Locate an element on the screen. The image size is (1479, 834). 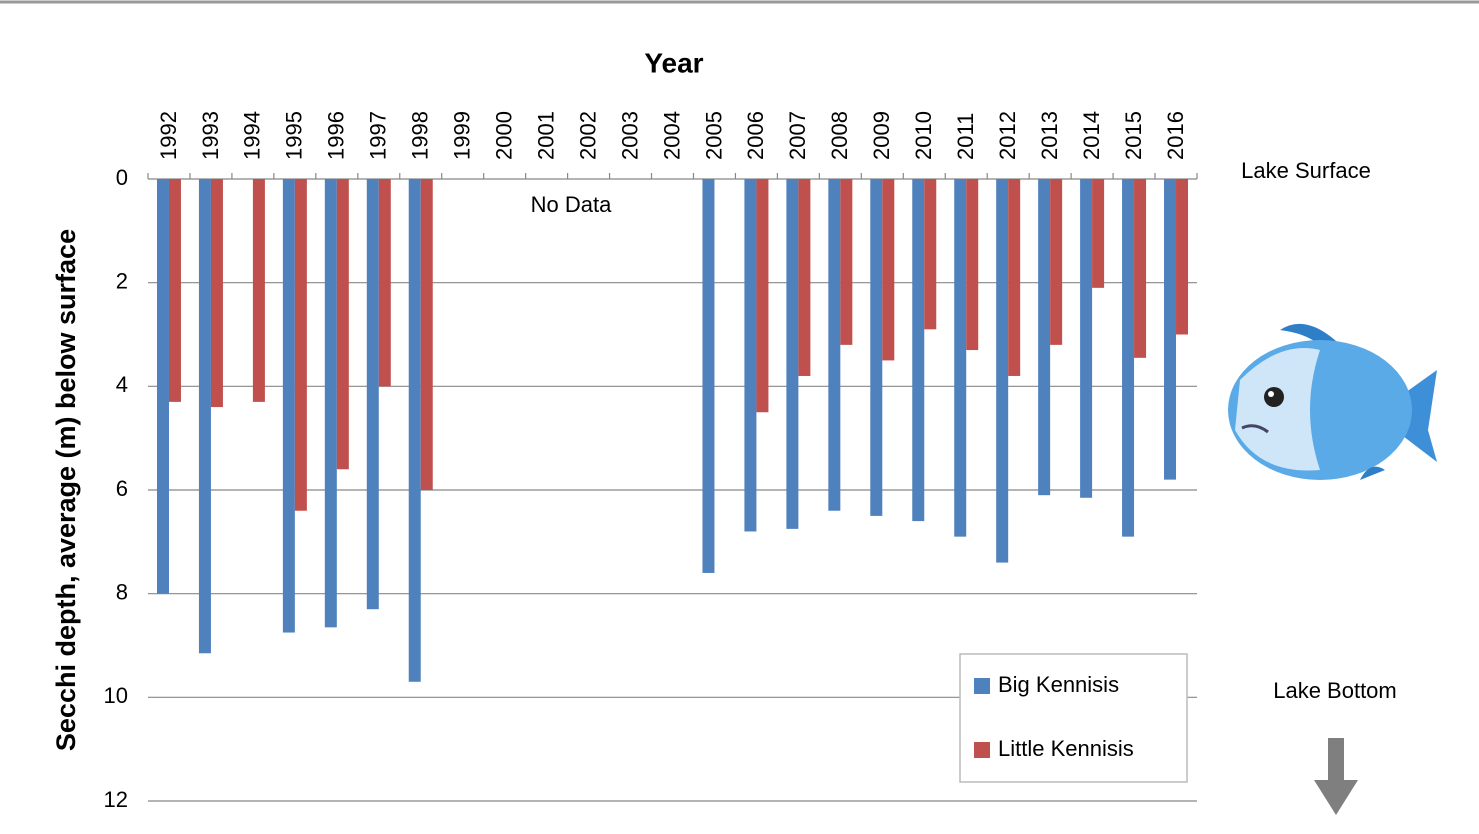
y-tick-label: 0 is located at coordinates (122, 177).